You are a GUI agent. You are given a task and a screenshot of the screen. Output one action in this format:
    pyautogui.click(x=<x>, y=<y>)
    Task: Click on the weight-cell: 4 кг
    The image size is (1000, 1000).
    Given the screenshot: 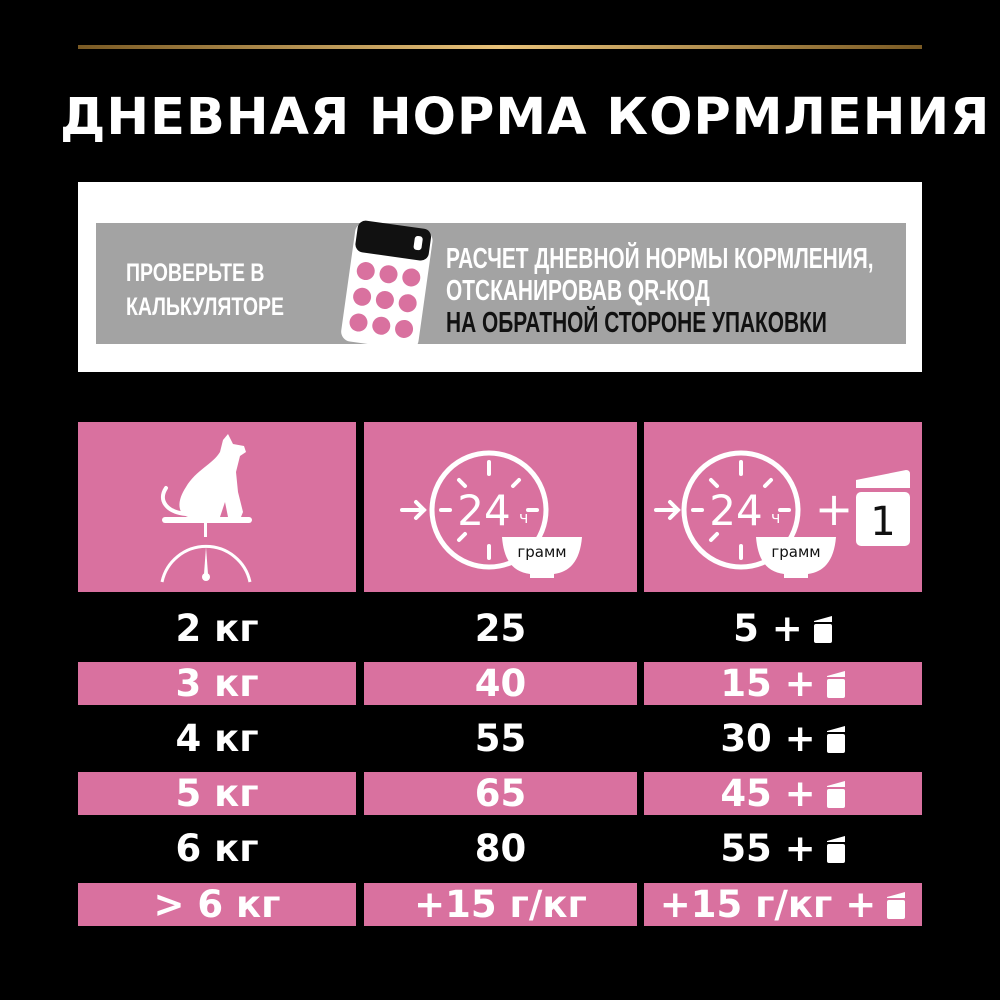 What is the action you would take?
    pyautogui.click(x=217, y=738)
    